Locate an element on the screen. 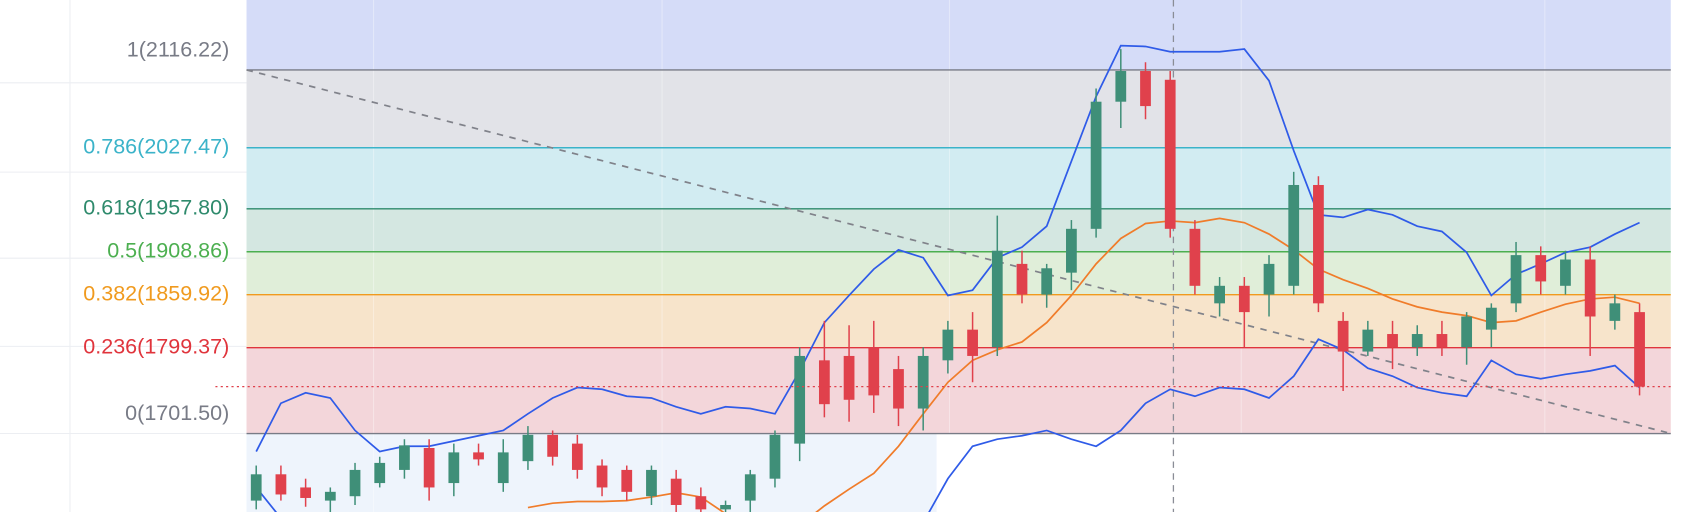 This screenshot has height=512, width=1688. fib-level-label: 0.382(1859.92) is located at coordinates (156, 293).